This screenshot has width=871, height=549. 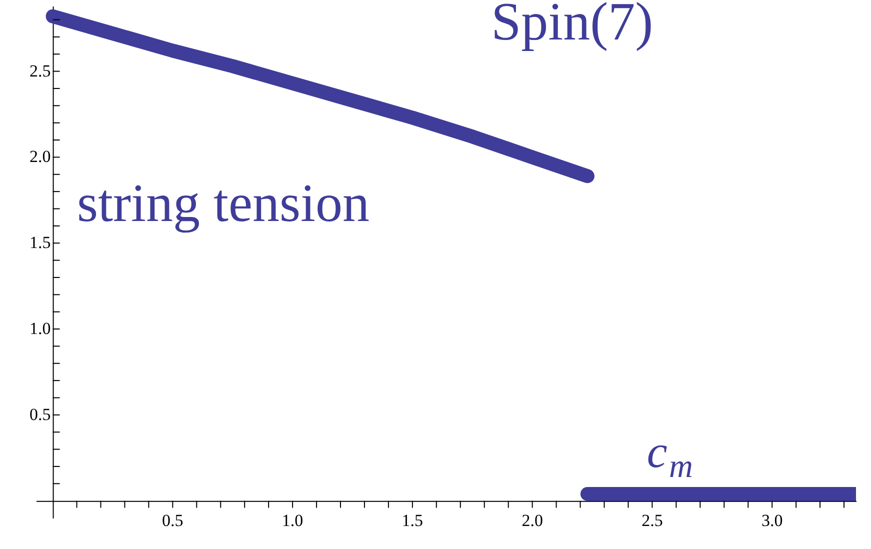 What do you see at coordinates (40, 242) in the screenshot?
I see `y-tick-label: 1.5` at bounding box center [40, 242].